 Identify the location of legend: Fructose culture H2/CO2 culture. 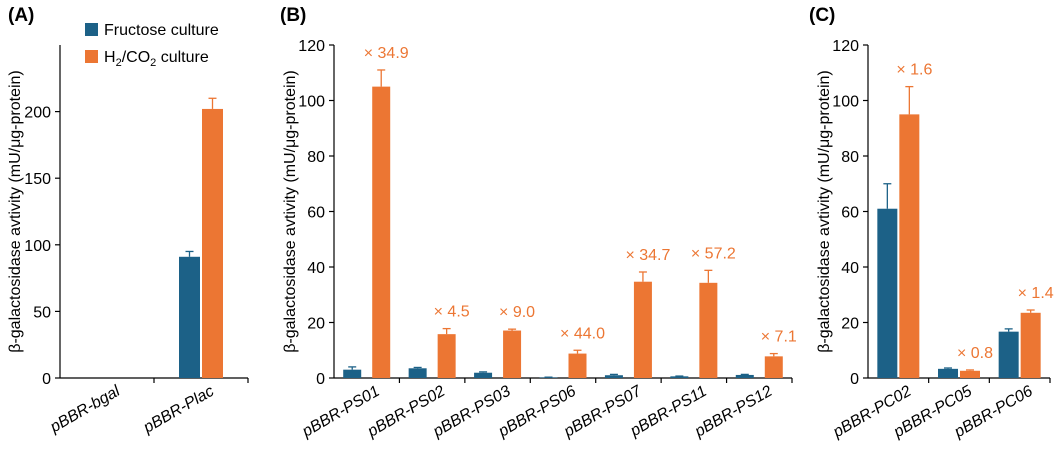
(152, 45).